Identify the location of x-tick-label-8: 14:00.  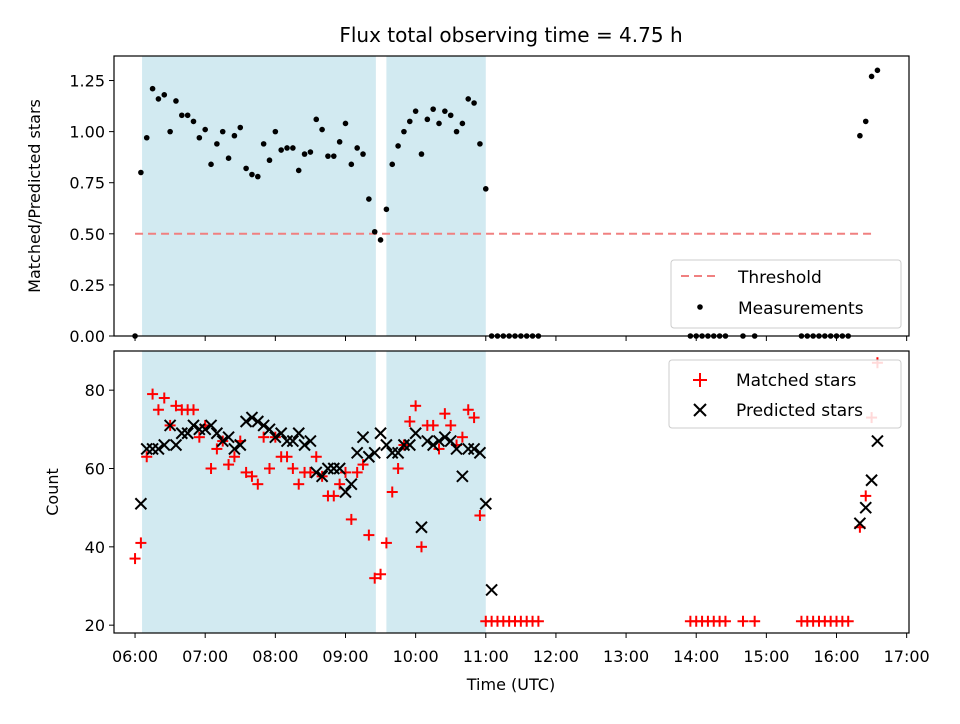
(696, 656).